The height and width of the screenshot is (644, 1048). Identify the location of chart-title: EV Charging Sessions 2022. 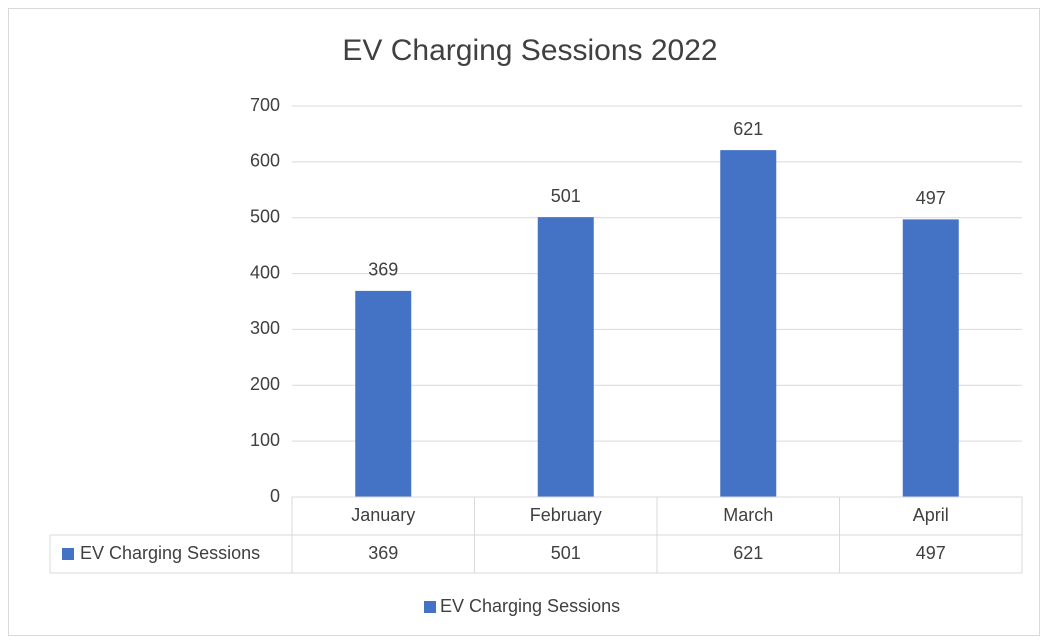
(529, 50).